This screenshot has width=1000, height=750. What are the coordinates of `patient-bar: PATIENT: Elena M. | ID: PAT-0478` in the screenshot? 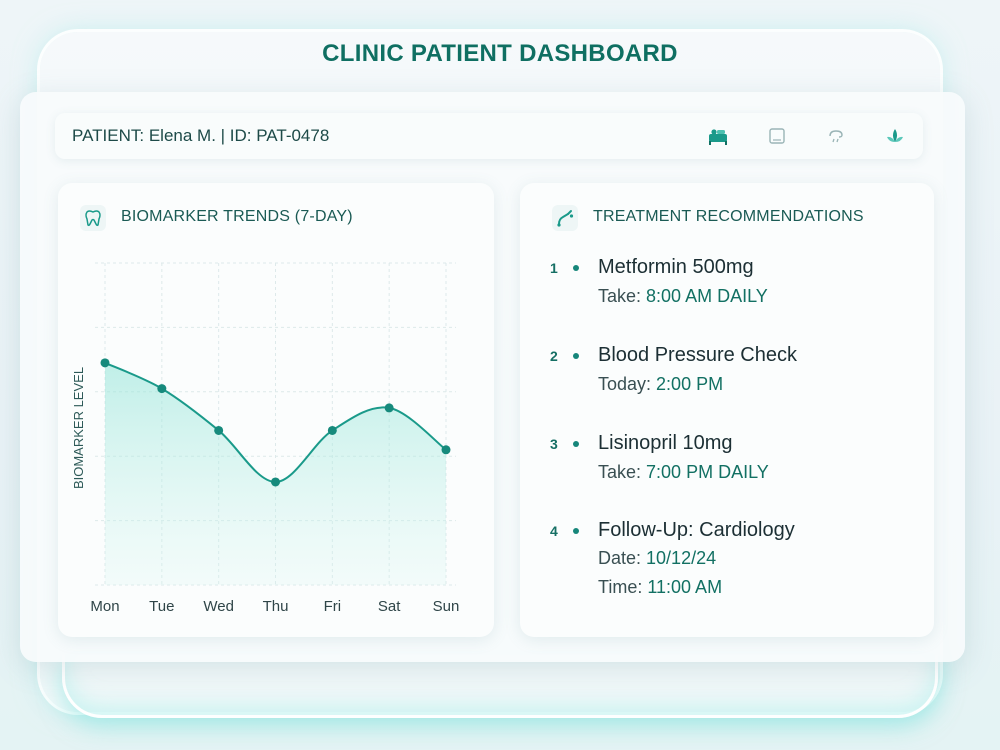 It's located at (489, 136).